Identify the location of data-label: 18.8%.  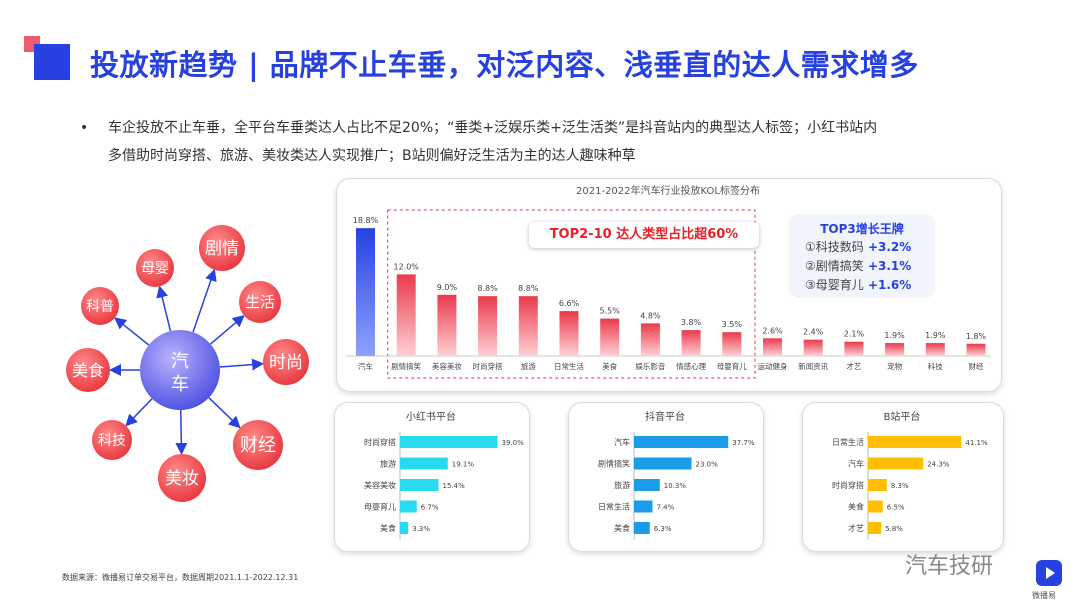
(366, 220).